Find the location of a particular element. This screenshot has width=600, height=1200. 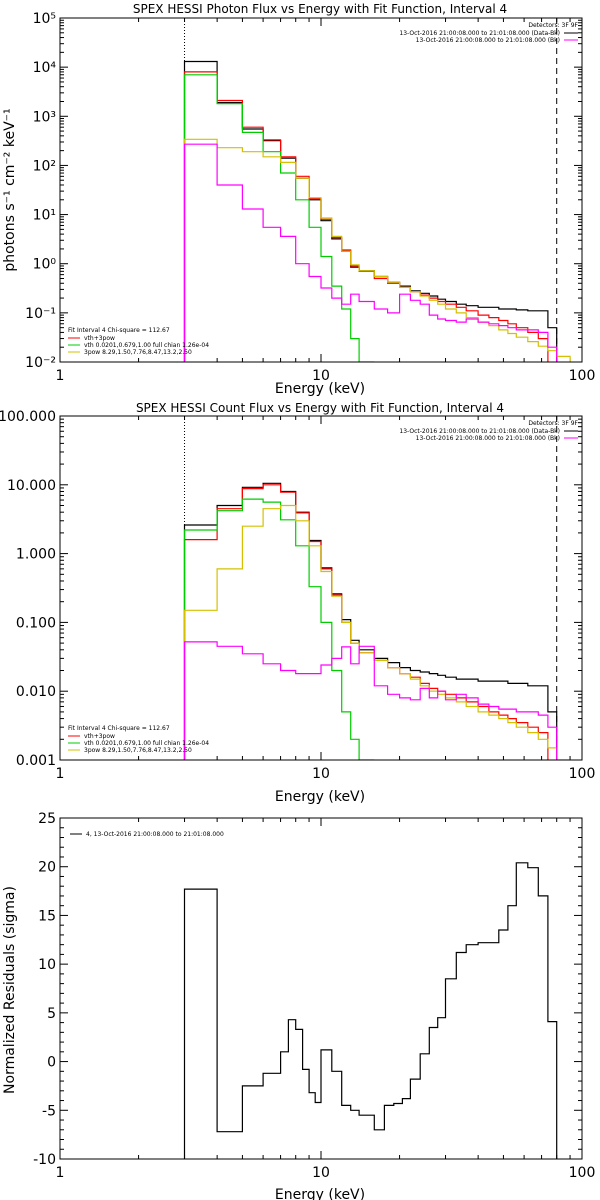

y-tick-label: 10.000 is located at coordinates (31, 486).